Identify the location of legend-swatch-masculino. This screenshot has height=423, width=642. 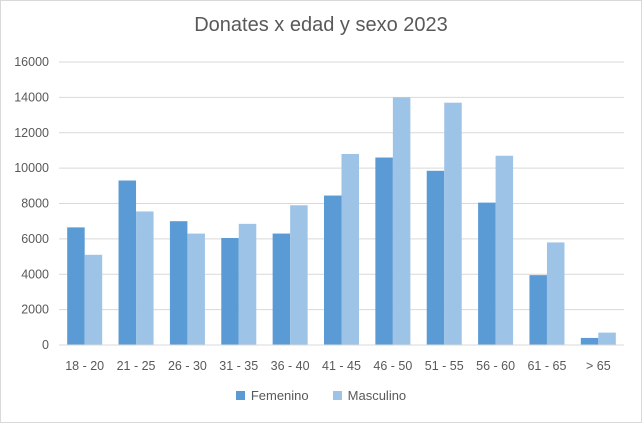
(337, 395).